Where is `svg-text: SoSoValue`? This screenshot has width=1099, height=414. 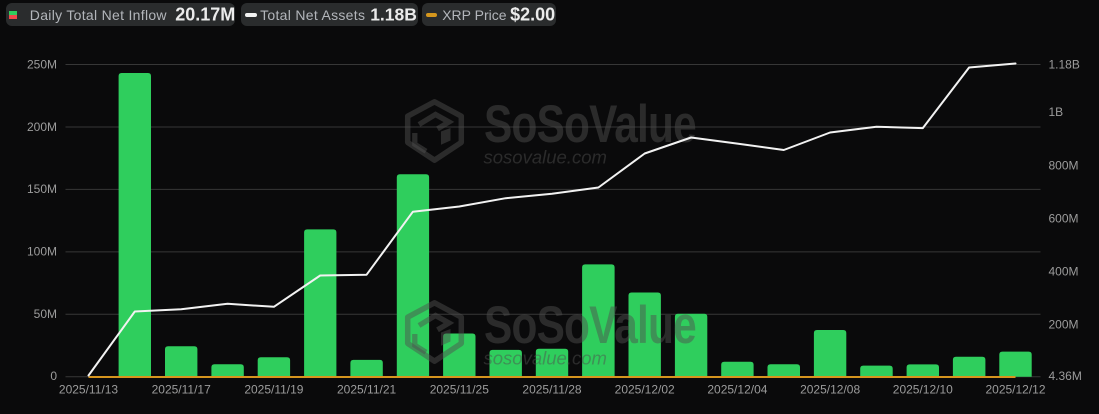 svg-text: SoSoValue is located at coordinates (590, 125).